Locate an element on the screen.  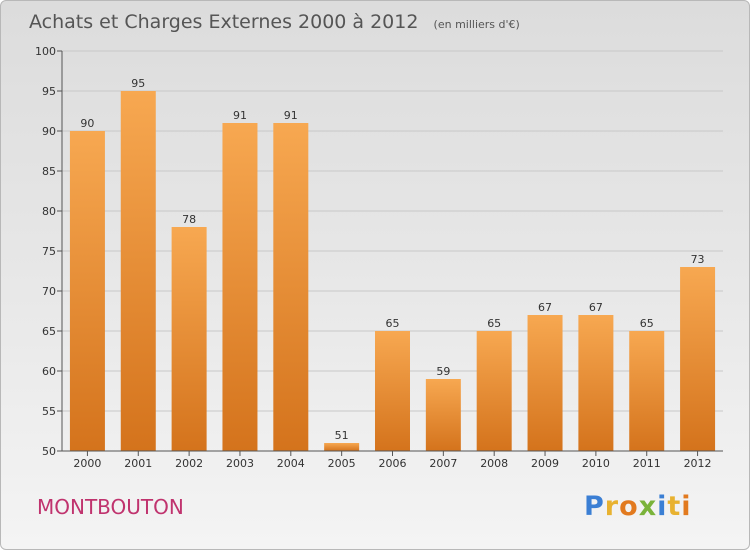
x-tick-label: 2012 is located at coordinates (698, 463).